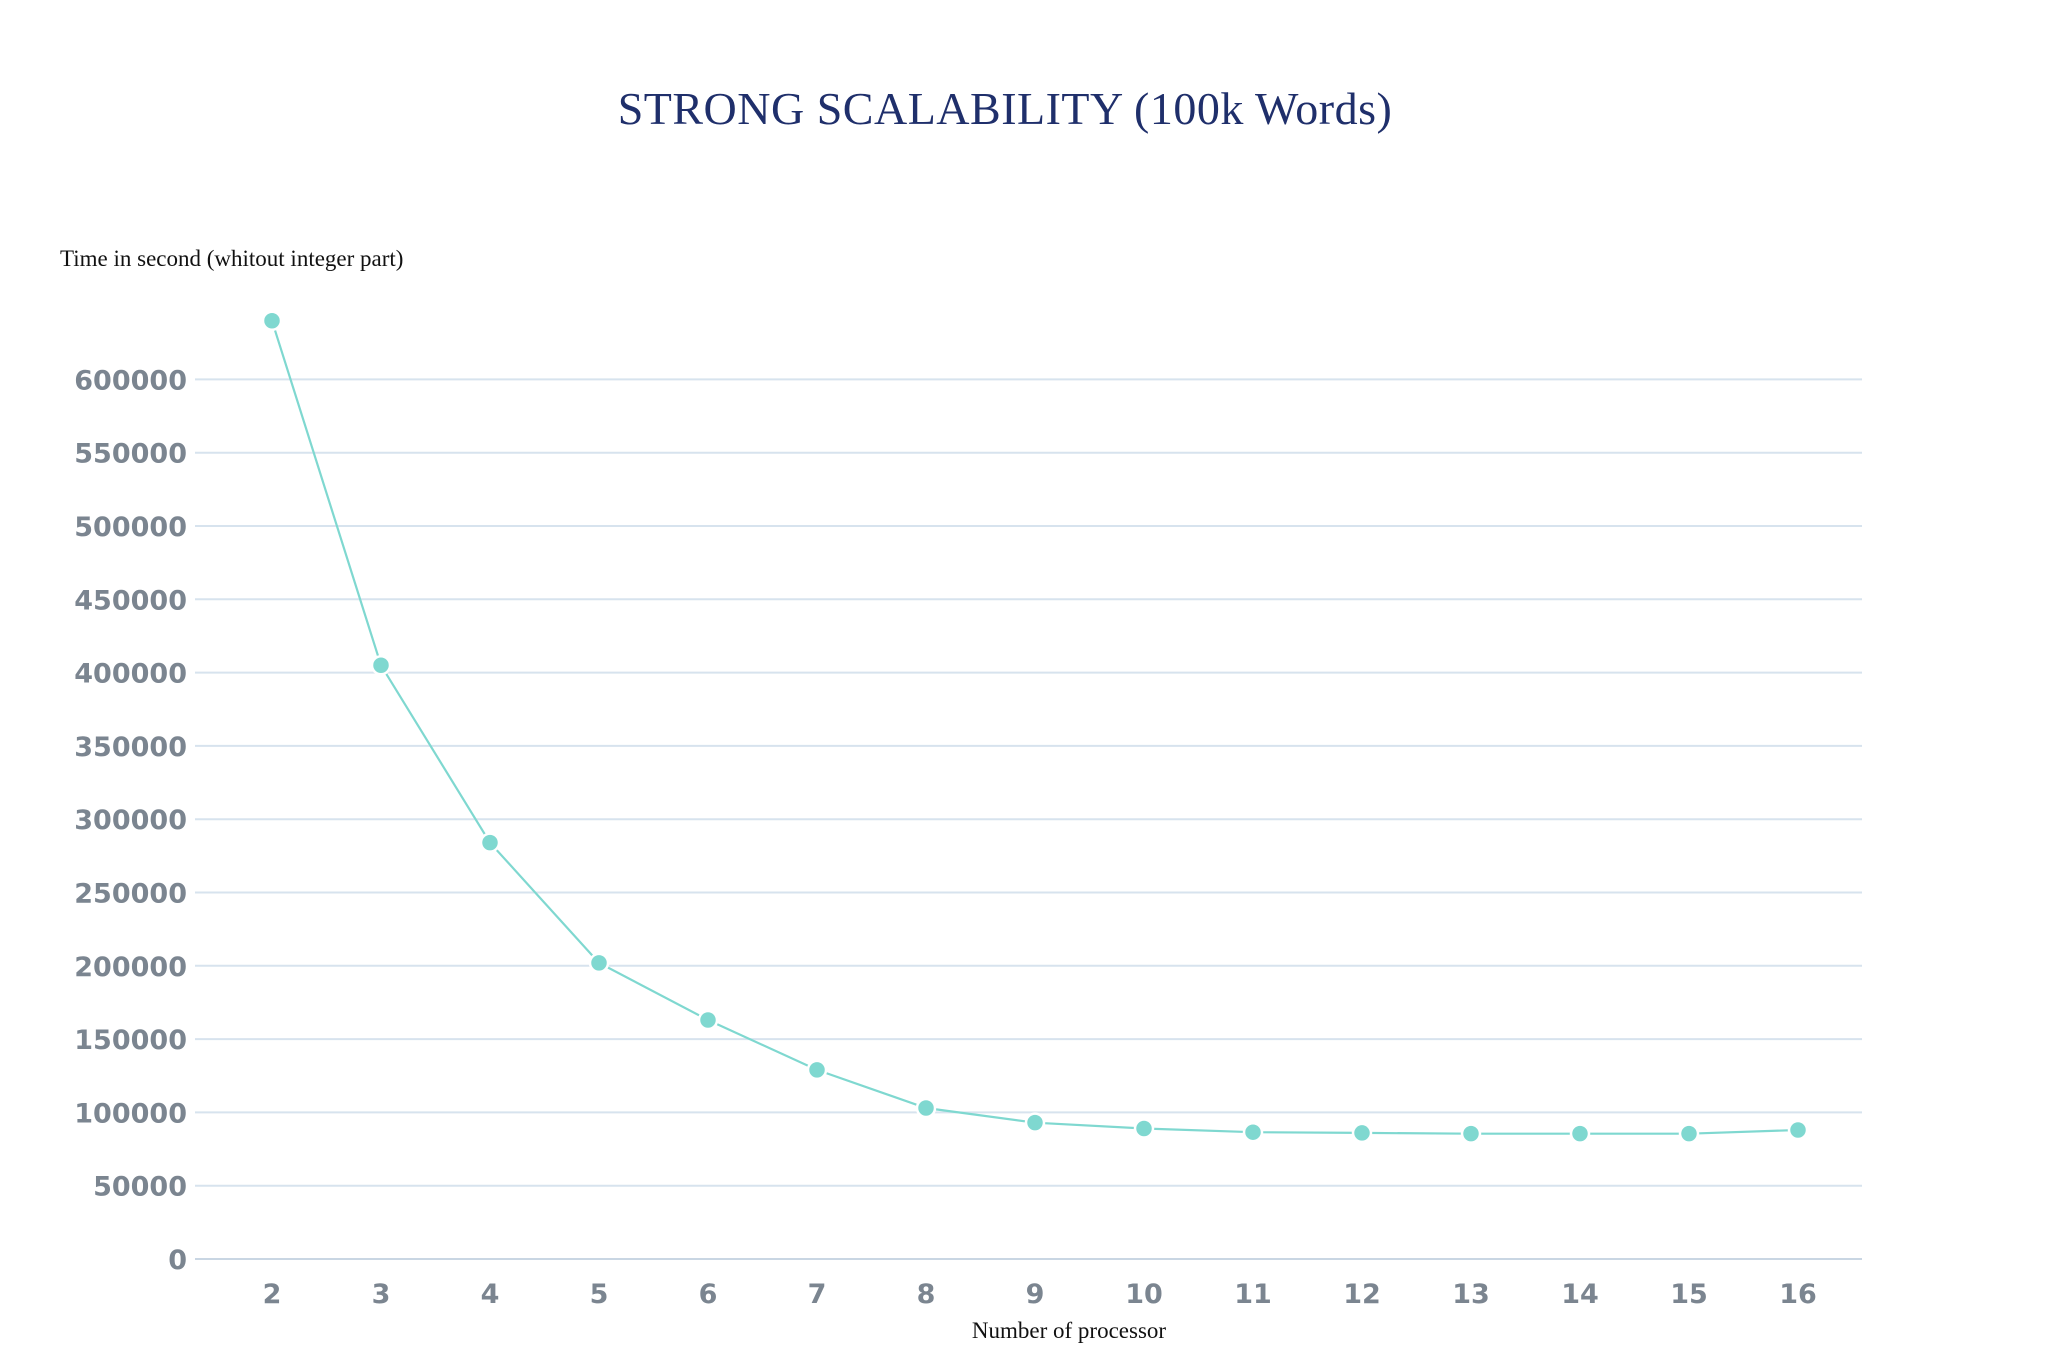 The height and width of the screenshot is (1364, 2048). Describe the element at coordinates (130, 527) in the screenshot. I see `y-tick-label: 500000` at that location.